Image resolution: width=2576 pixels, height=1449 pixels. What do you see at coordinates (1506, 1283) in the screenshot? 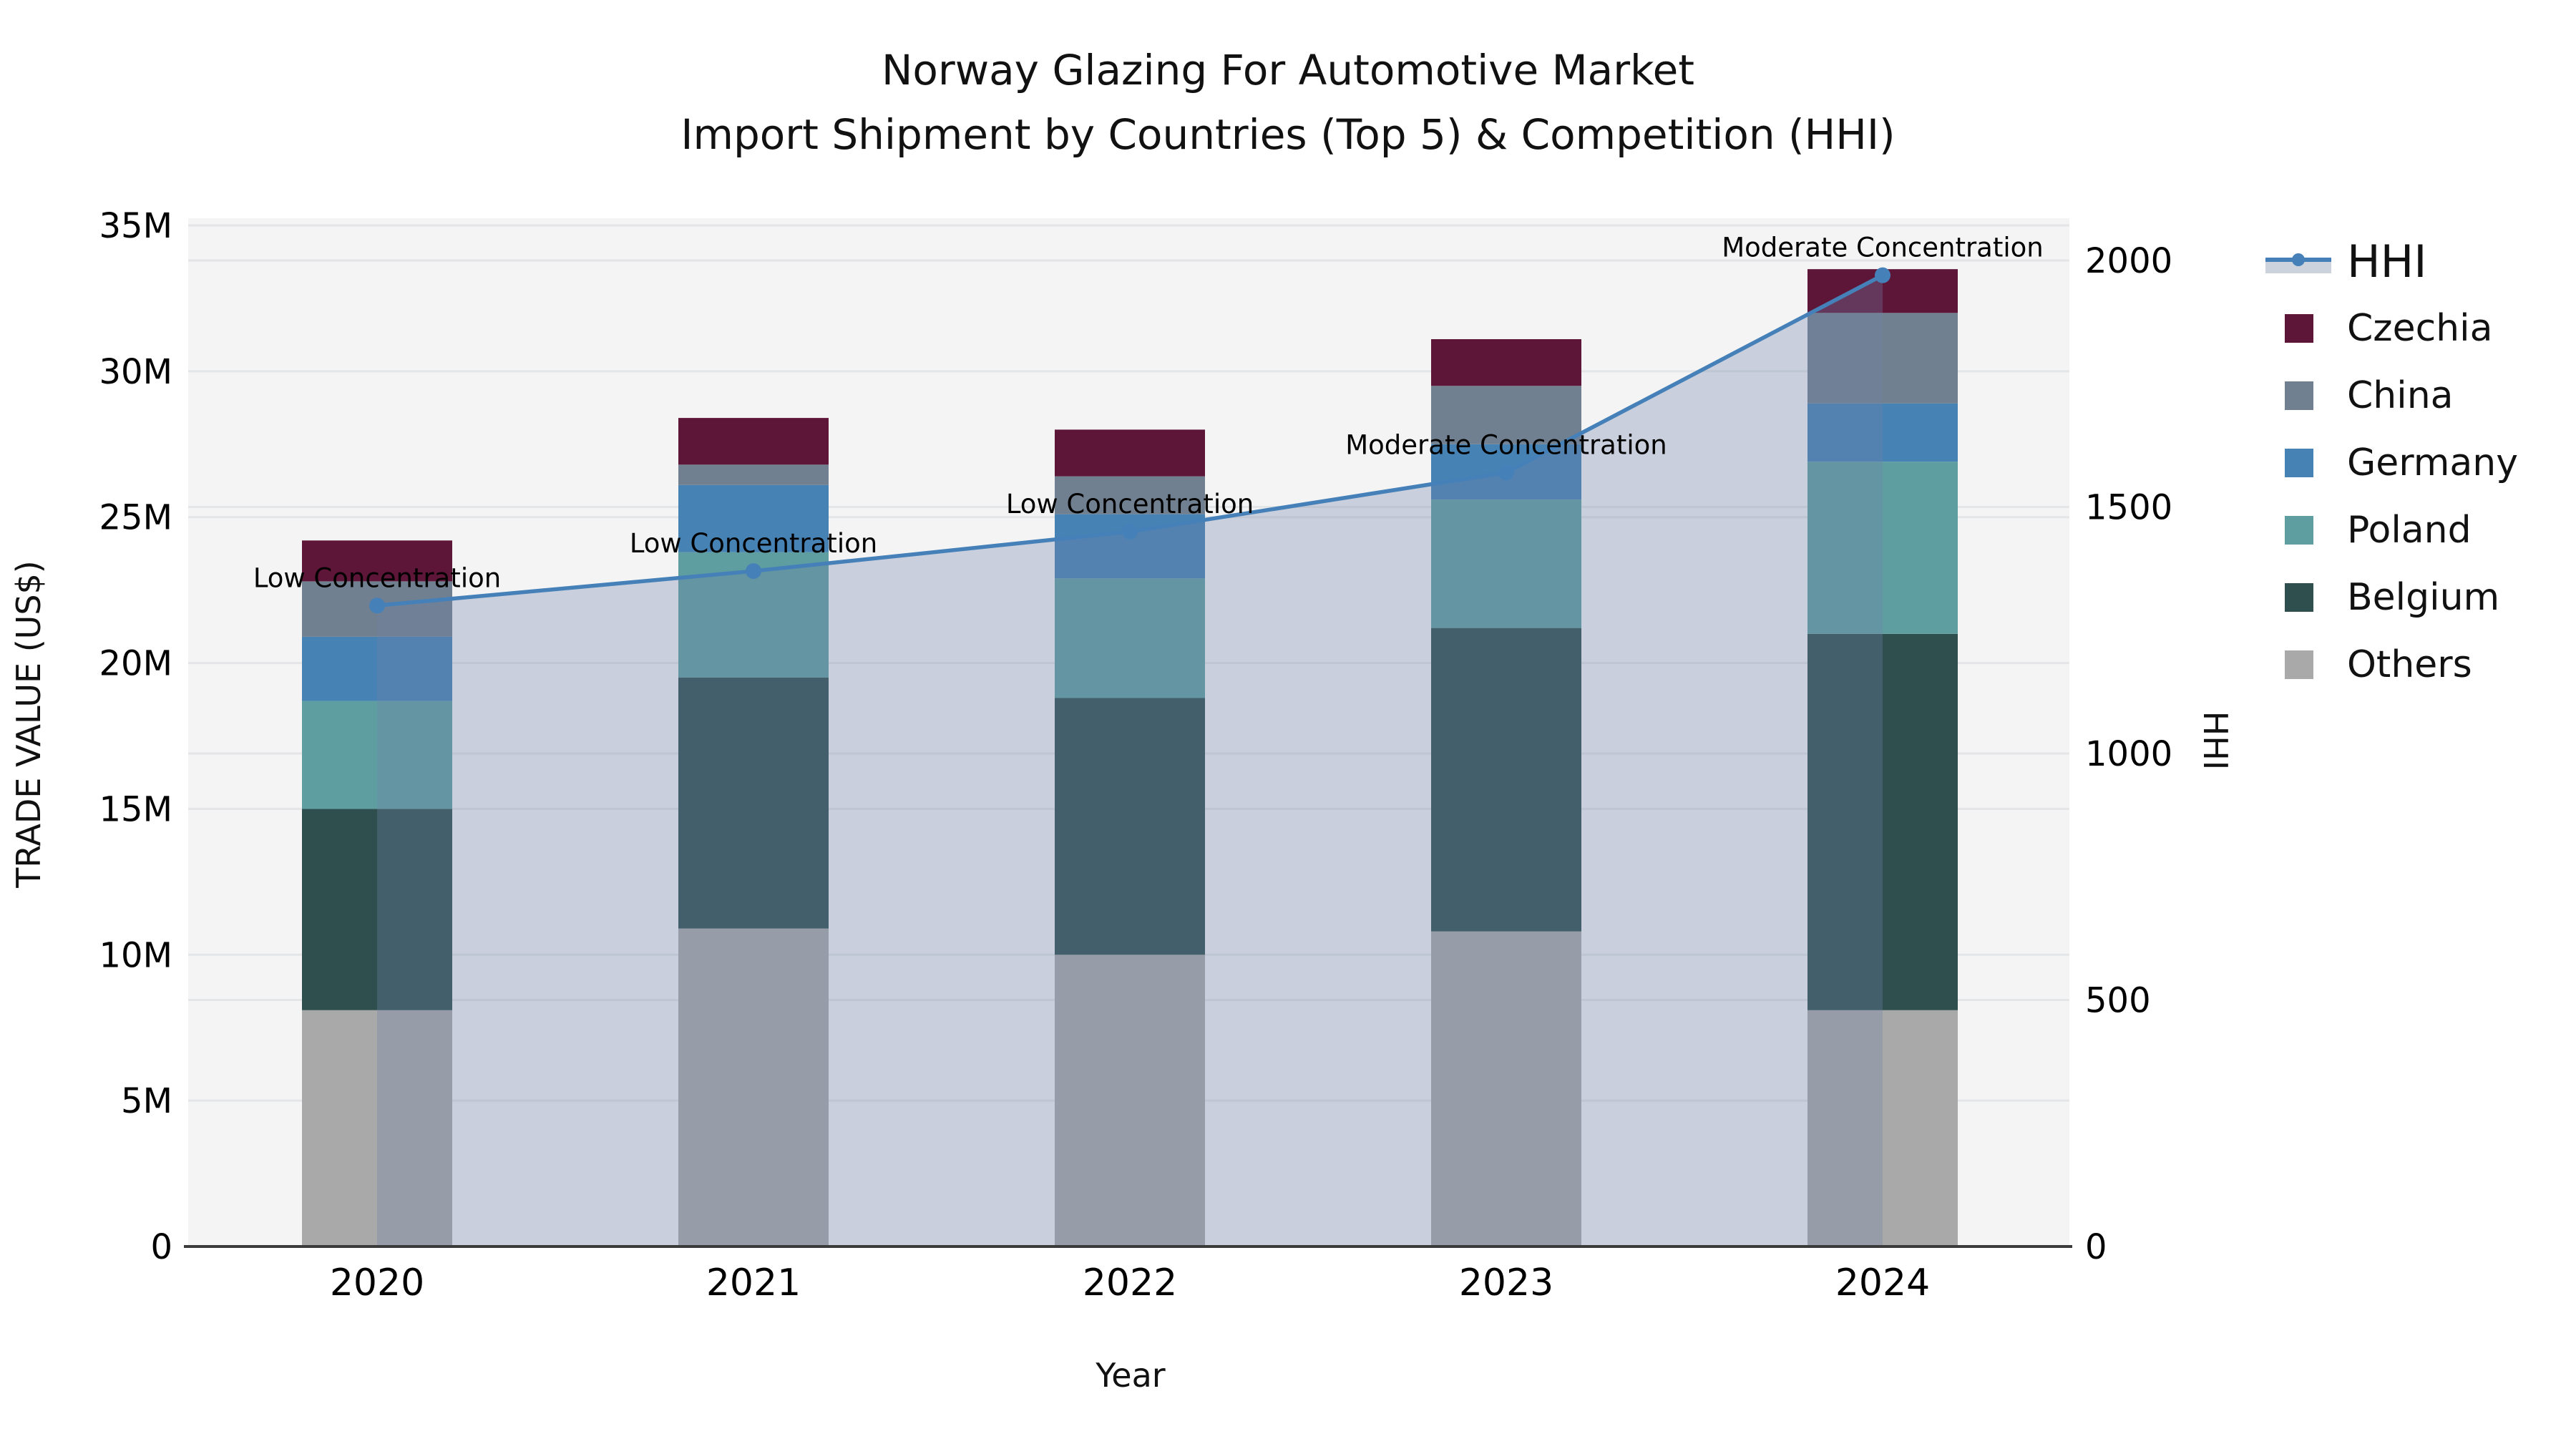
I see `x-tick-2023: 2023` at bounding box center [1506, 1283].